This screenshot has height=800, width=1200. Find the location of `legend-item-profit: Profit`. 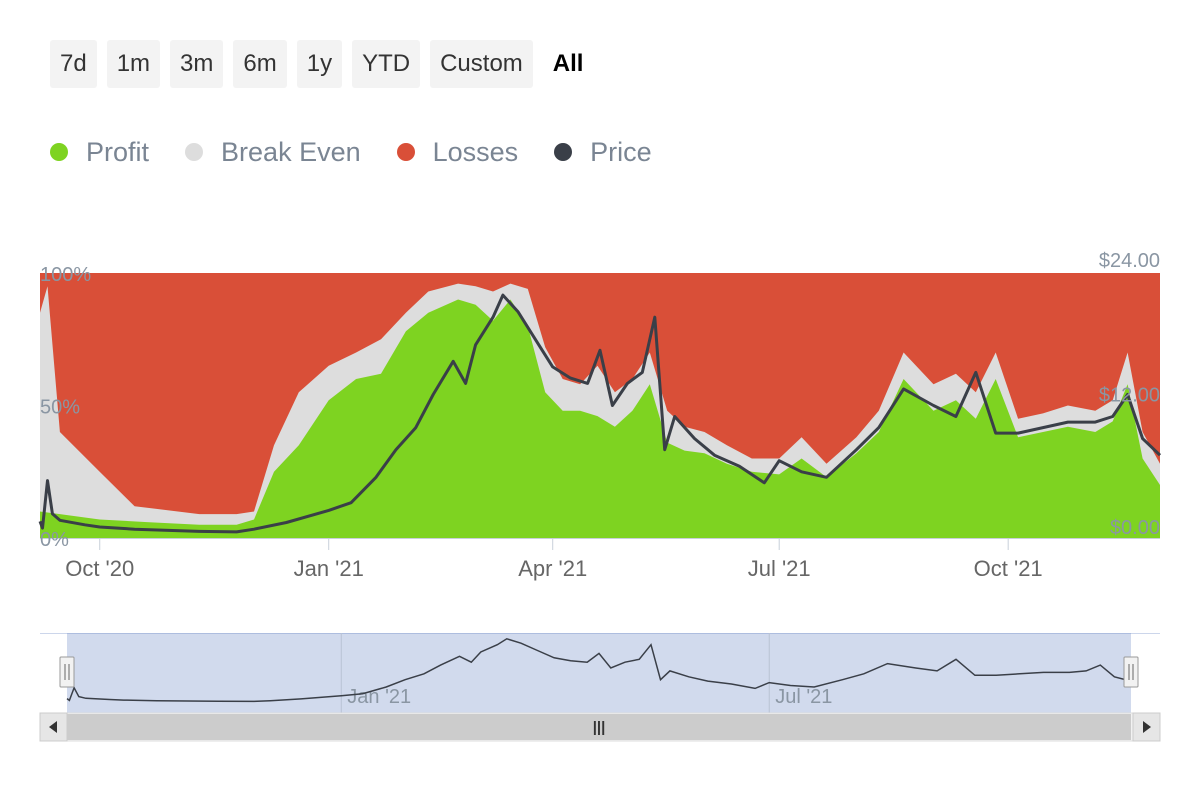

legend-item-profit: Profit is located at coordinates (99, 152).